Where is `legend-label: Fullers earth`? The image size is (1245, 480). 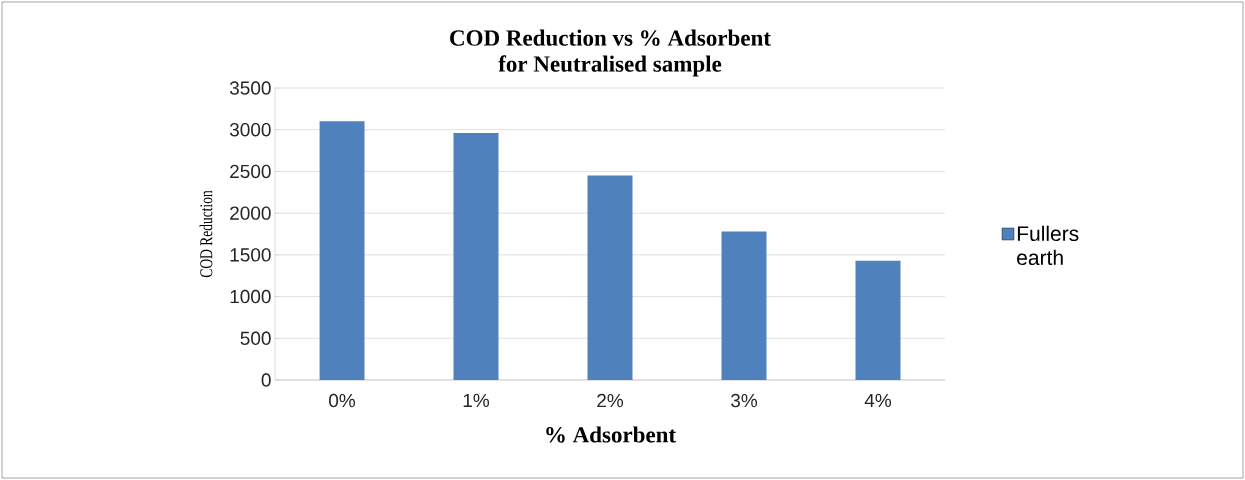
legend-label: Fullers earth is located at coordinates (1048, 245).